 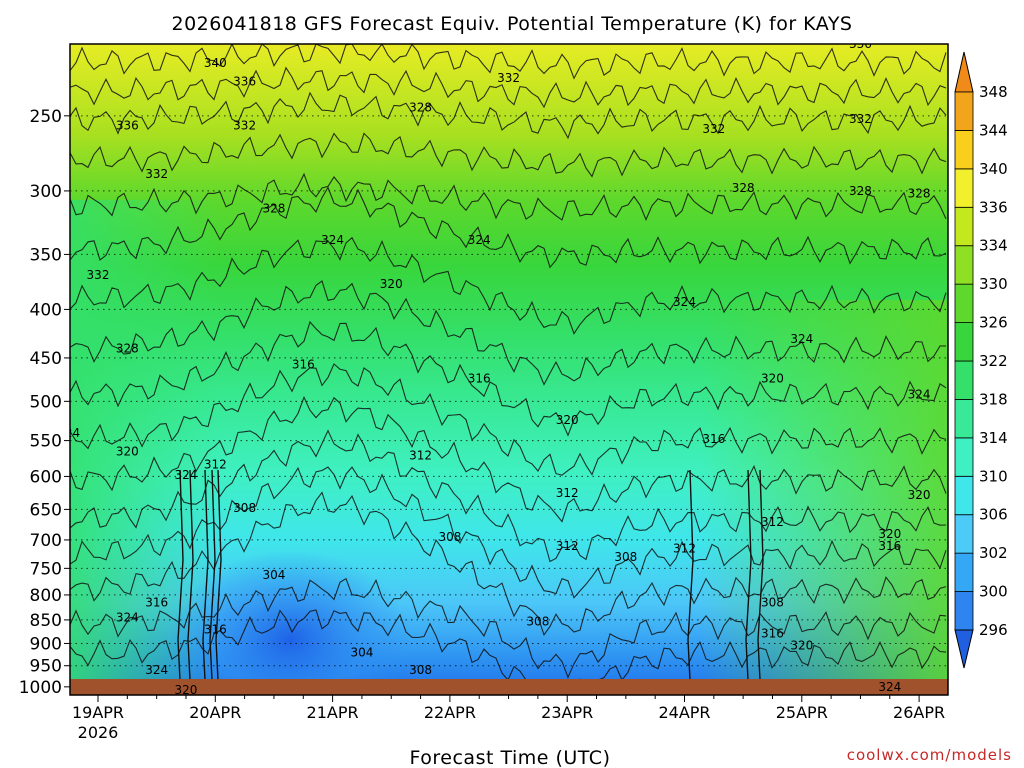 I want to click on y-tick-label: 600, so click(x=46, y=477).